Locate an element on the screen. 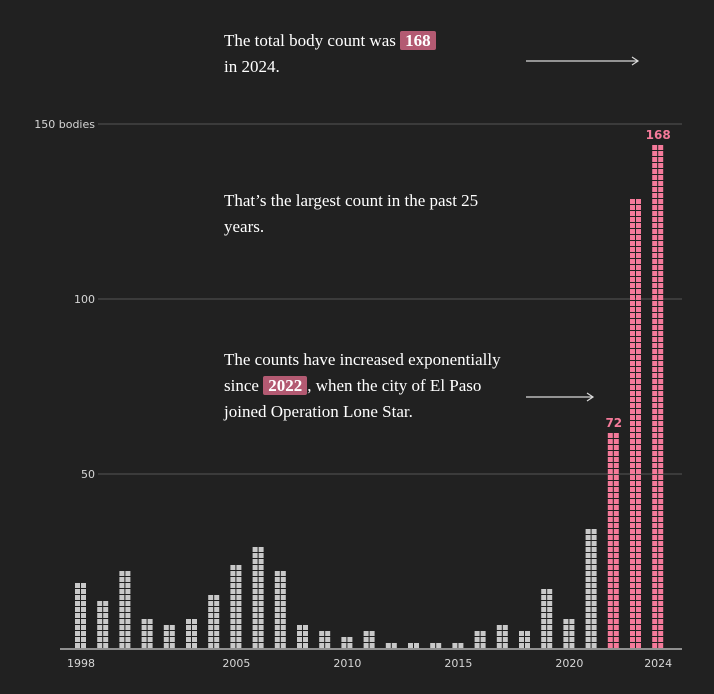  bar-2007 is located at coordinates (280, 609).